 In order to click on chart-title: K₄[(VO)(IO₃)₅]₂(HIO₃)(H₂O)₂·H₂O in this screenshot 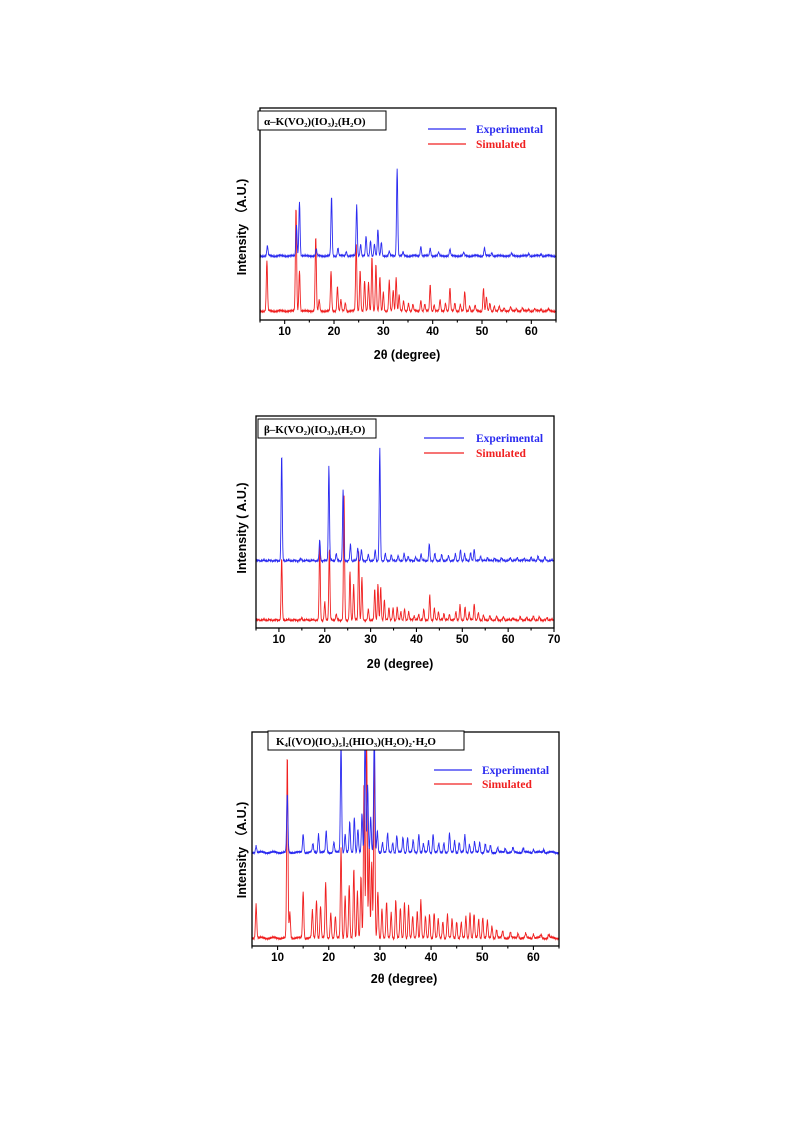, I will do `click(356, 742)`.